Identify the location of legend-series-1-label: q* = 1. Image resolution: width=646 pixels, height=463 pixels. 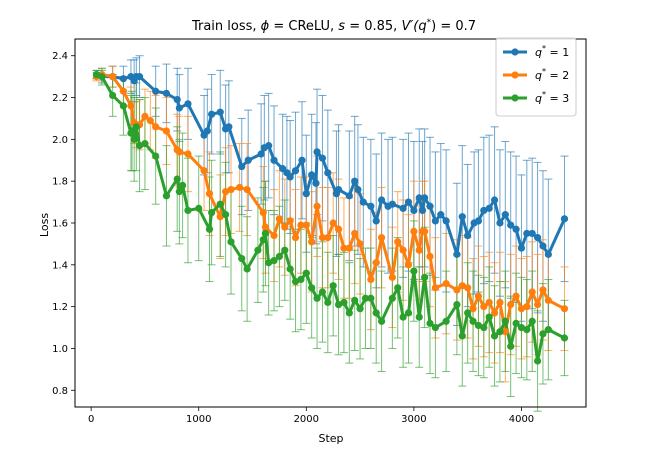
(552, 51).